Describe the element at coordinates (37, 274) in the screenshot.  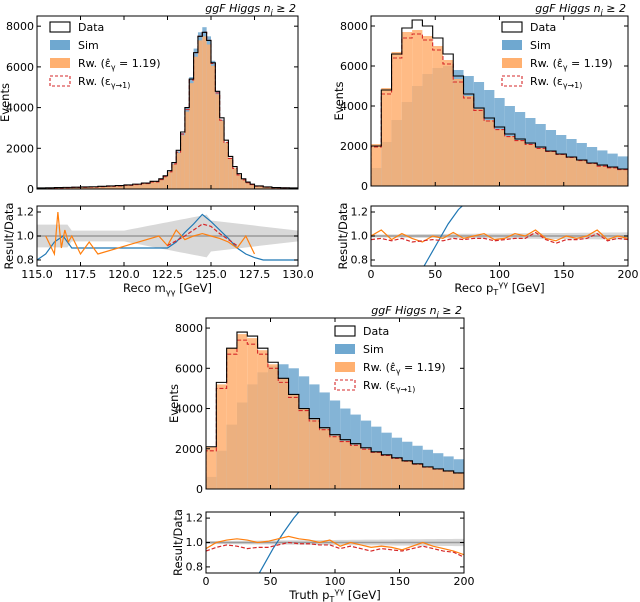
I see `ratio-x-tick-label: 115.0` at that location.